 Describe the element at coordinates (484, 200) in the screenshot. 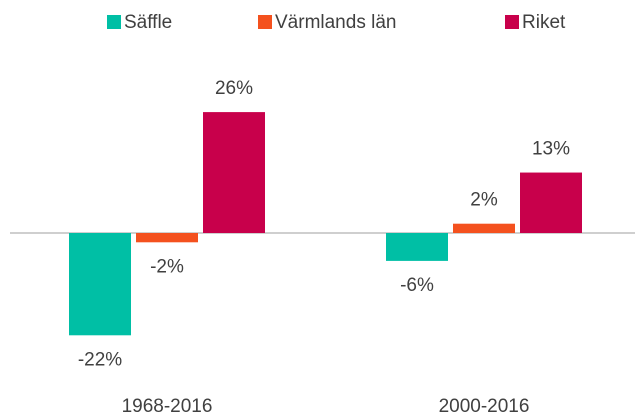

I see `data-label: 2%` at that location.